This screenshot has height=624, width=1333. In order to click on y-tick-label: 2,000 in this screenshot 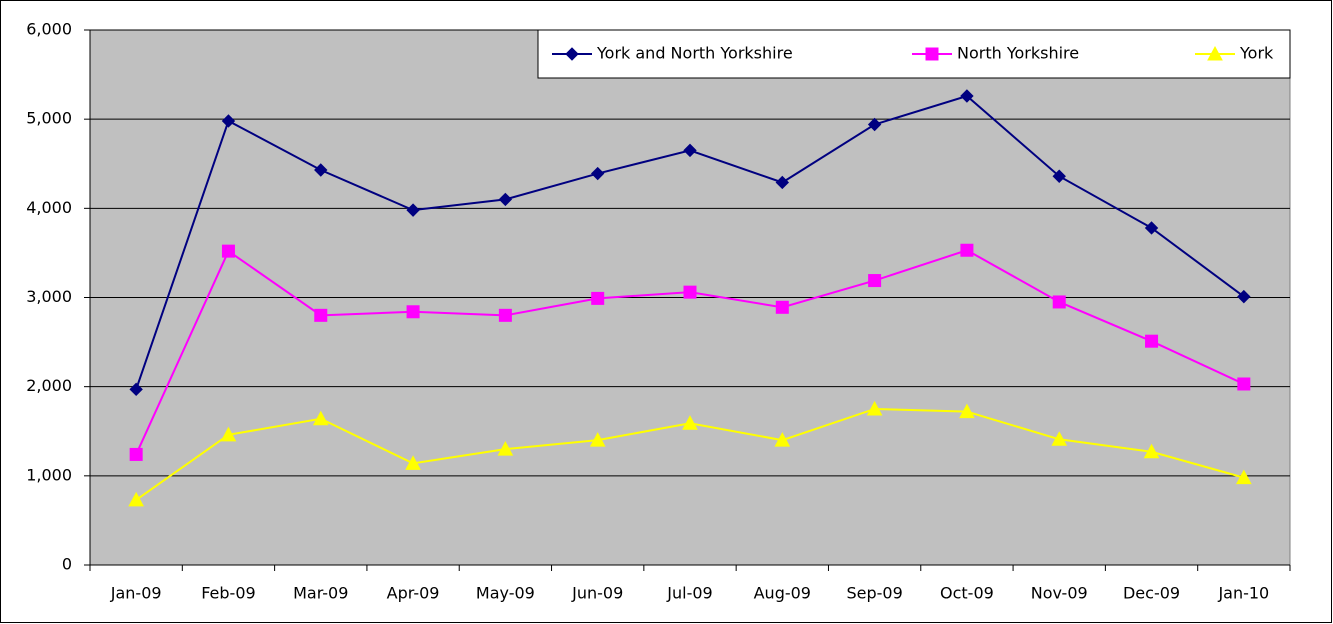, I will do `click(49, 385)`.